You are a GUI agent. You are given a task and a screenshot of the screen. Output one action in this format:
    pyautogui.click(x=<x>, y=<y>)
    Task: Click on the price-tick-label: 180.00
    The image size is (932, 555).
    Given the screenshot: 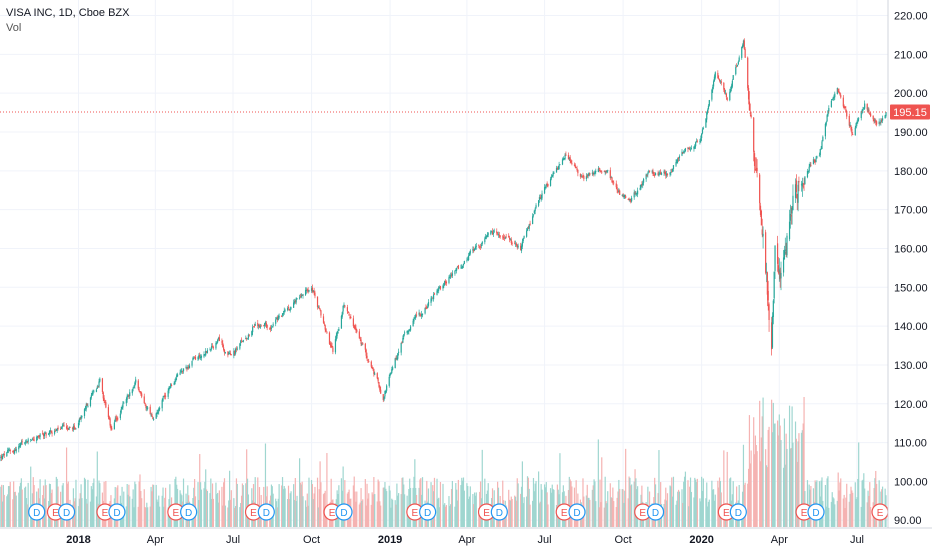 What is the action you would take?
    pyautogui.click(x=911, y=172)
    